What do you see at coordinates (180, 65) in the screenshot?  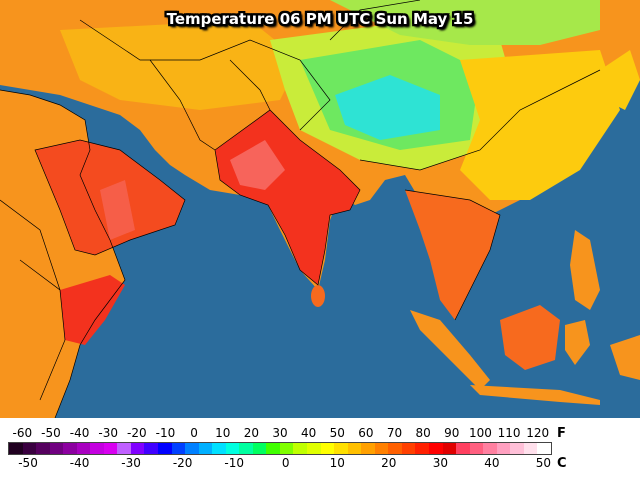 I see `central-asia-land` at bounding box center [180, 65].